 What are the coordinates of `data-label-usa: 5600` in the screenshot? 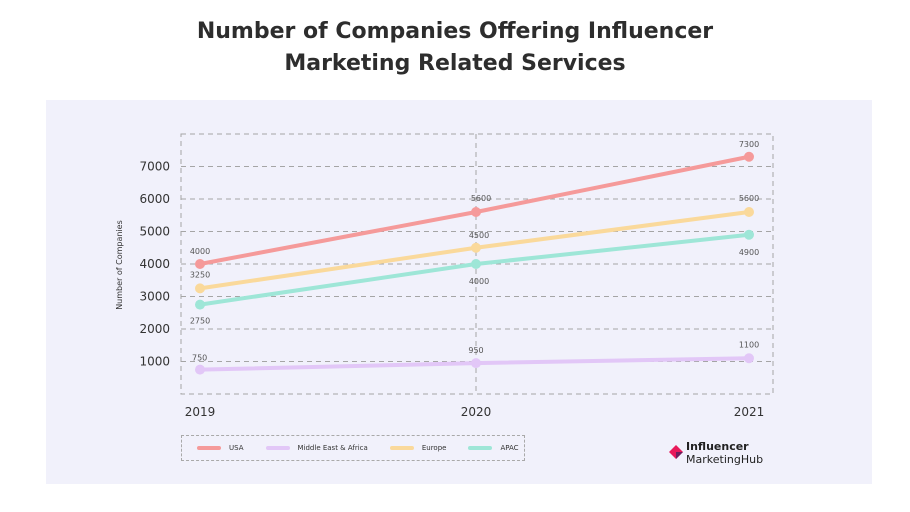 It's located at (481, 198).